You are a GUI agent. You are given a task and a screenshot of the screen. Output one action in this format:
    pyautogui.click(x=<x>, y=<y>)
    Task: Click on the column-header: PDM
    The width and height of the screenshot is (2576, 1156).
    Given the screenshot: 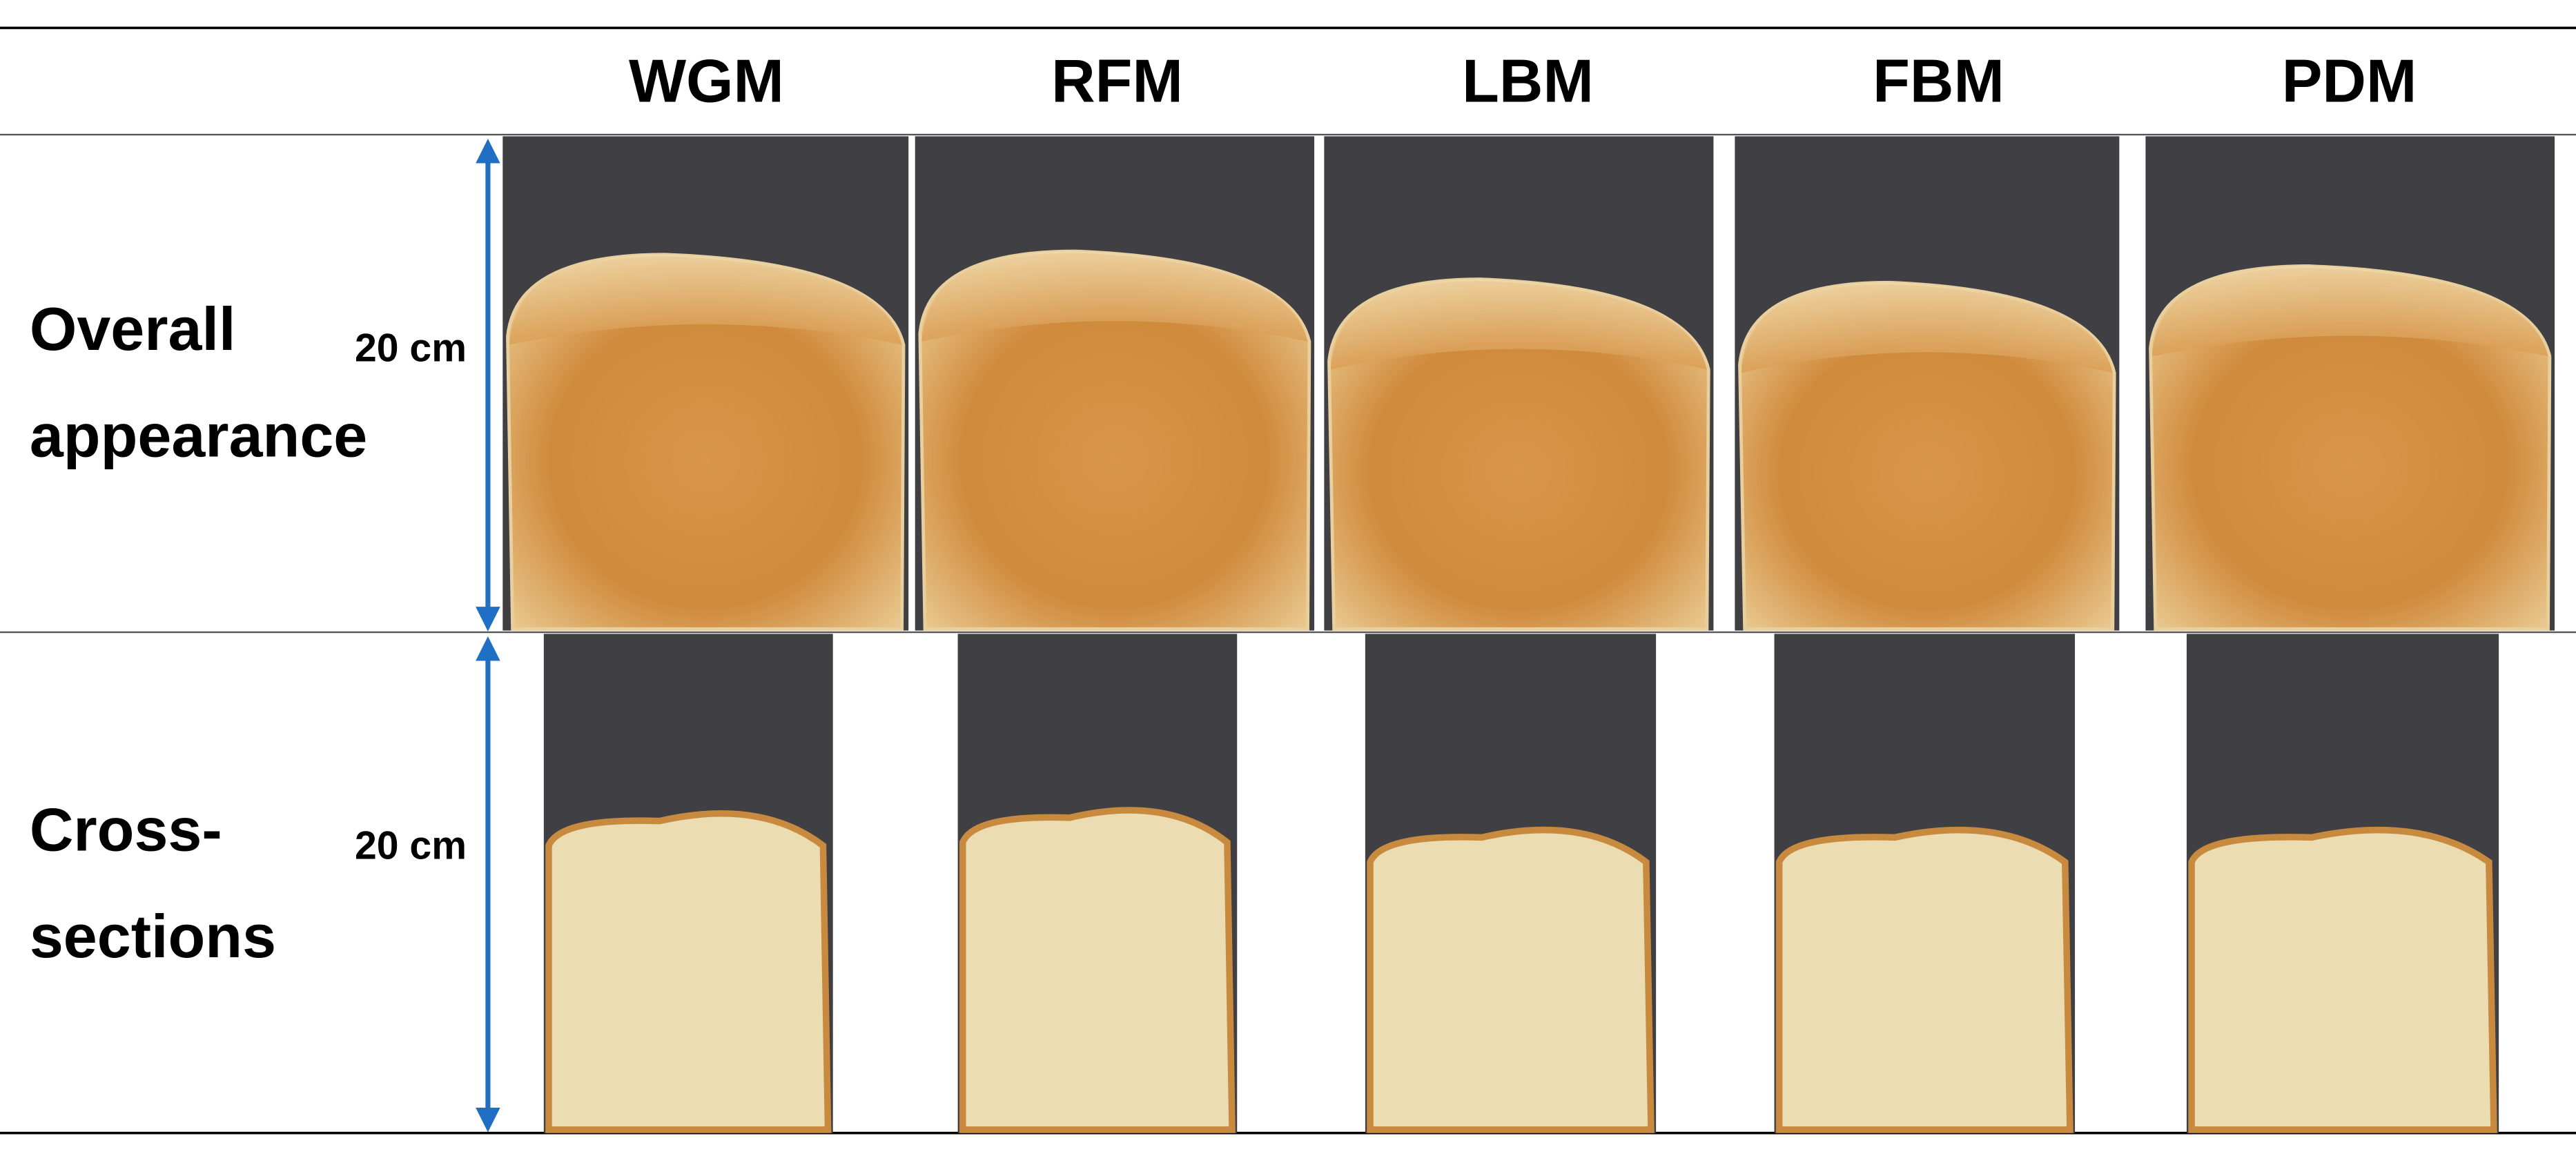 What is the action you would take?
    pyautogui.click(x=2349, y=81)
    